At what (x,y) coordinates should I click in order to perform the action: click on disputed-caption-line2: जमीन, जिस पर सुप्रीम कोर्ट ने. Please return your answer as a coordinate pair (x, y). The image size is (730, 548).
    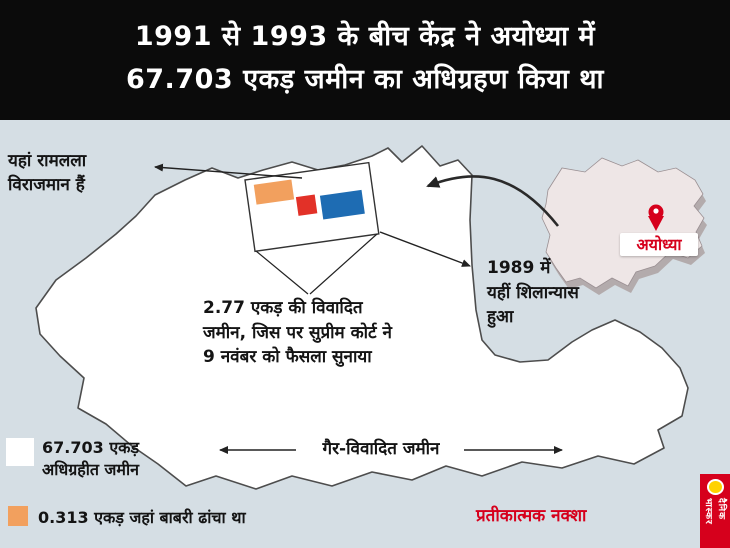
    Looking at the image, I should click on (297, 332).